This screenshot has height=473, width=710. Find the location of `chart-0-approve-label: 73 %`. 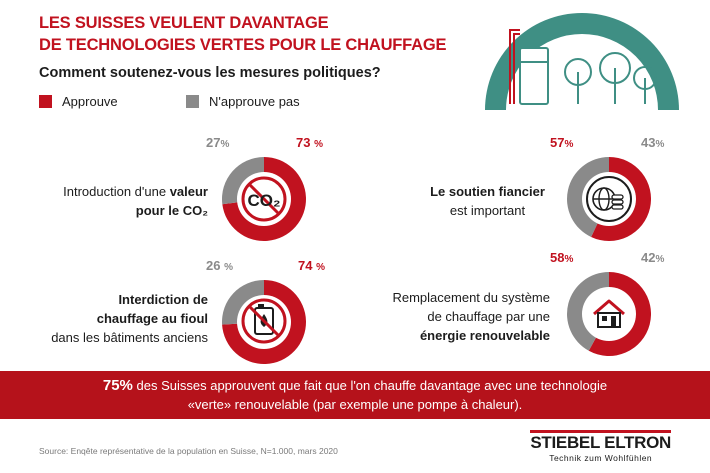

chart-0-approve-label: 73 % is located at coordinates (309, 142).